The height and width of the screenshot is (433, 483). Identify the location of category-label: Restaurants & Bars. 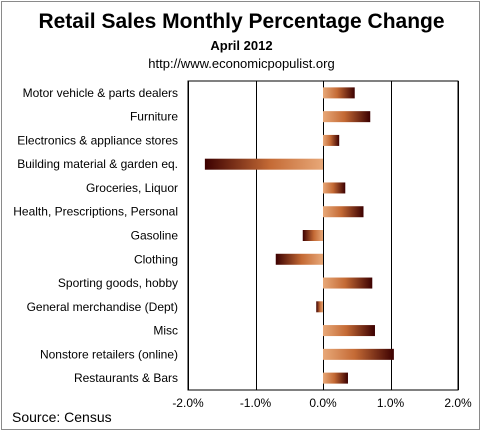
(126, 378).